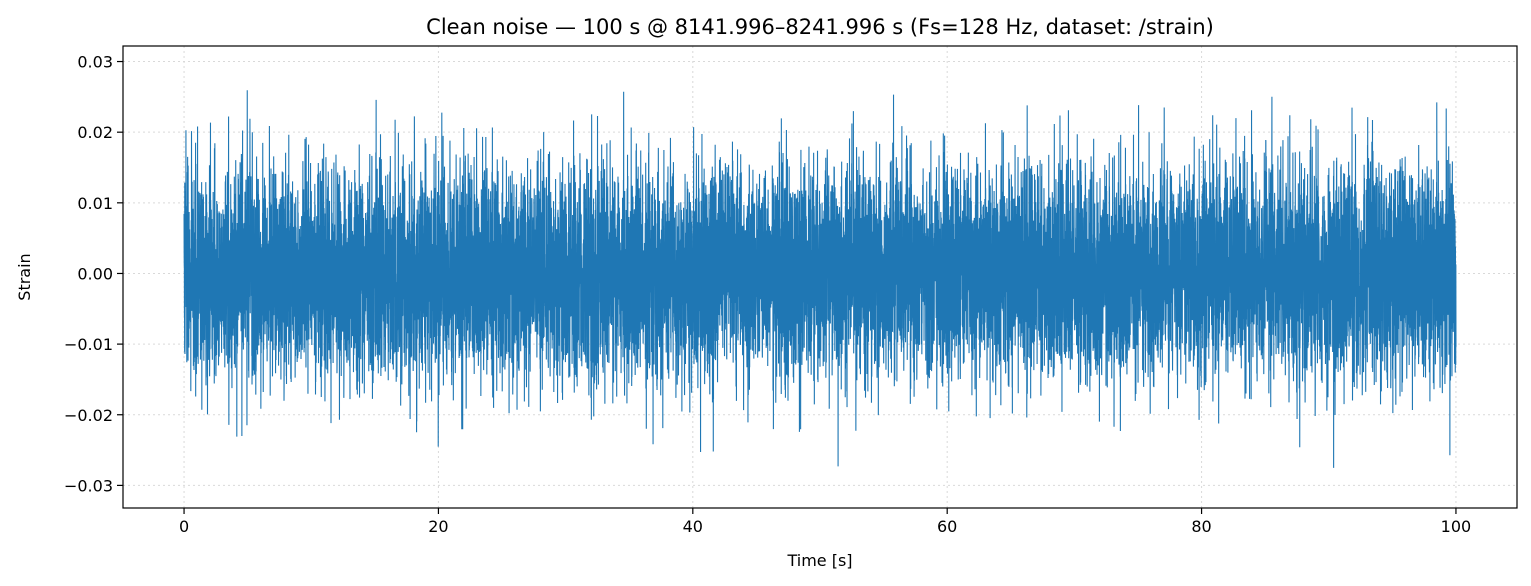  Describe the element at coordinates (1201, 526) in the screenshot. I see `x-tick-label: 80` at that location.